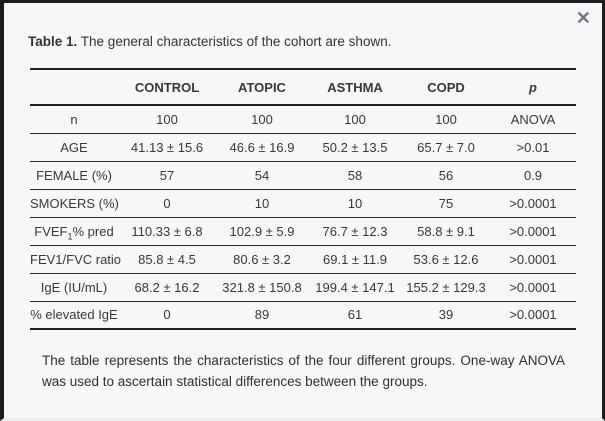 The height and width of the screenshot is (421, 605). What do you see at coordinates (446, 202) in the screenshot?
I see `cell-copd-value: 75` at bounding box center [446, 202].